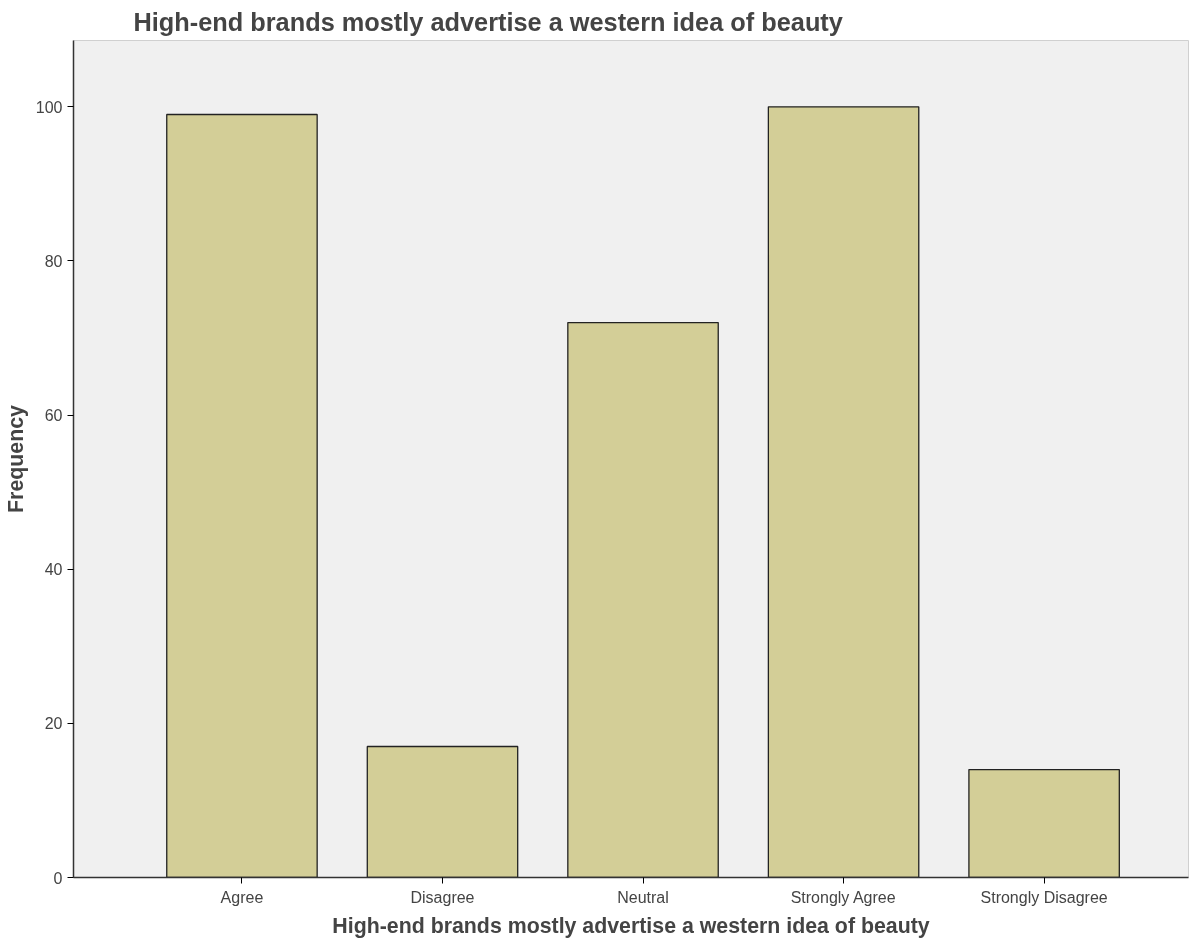 This screenshot has width=1198, height=949. What do you see at coordinates (643, 897) in the screenshot?
I see `x-tick-label: Neutral` at bounding box center [643, 897].